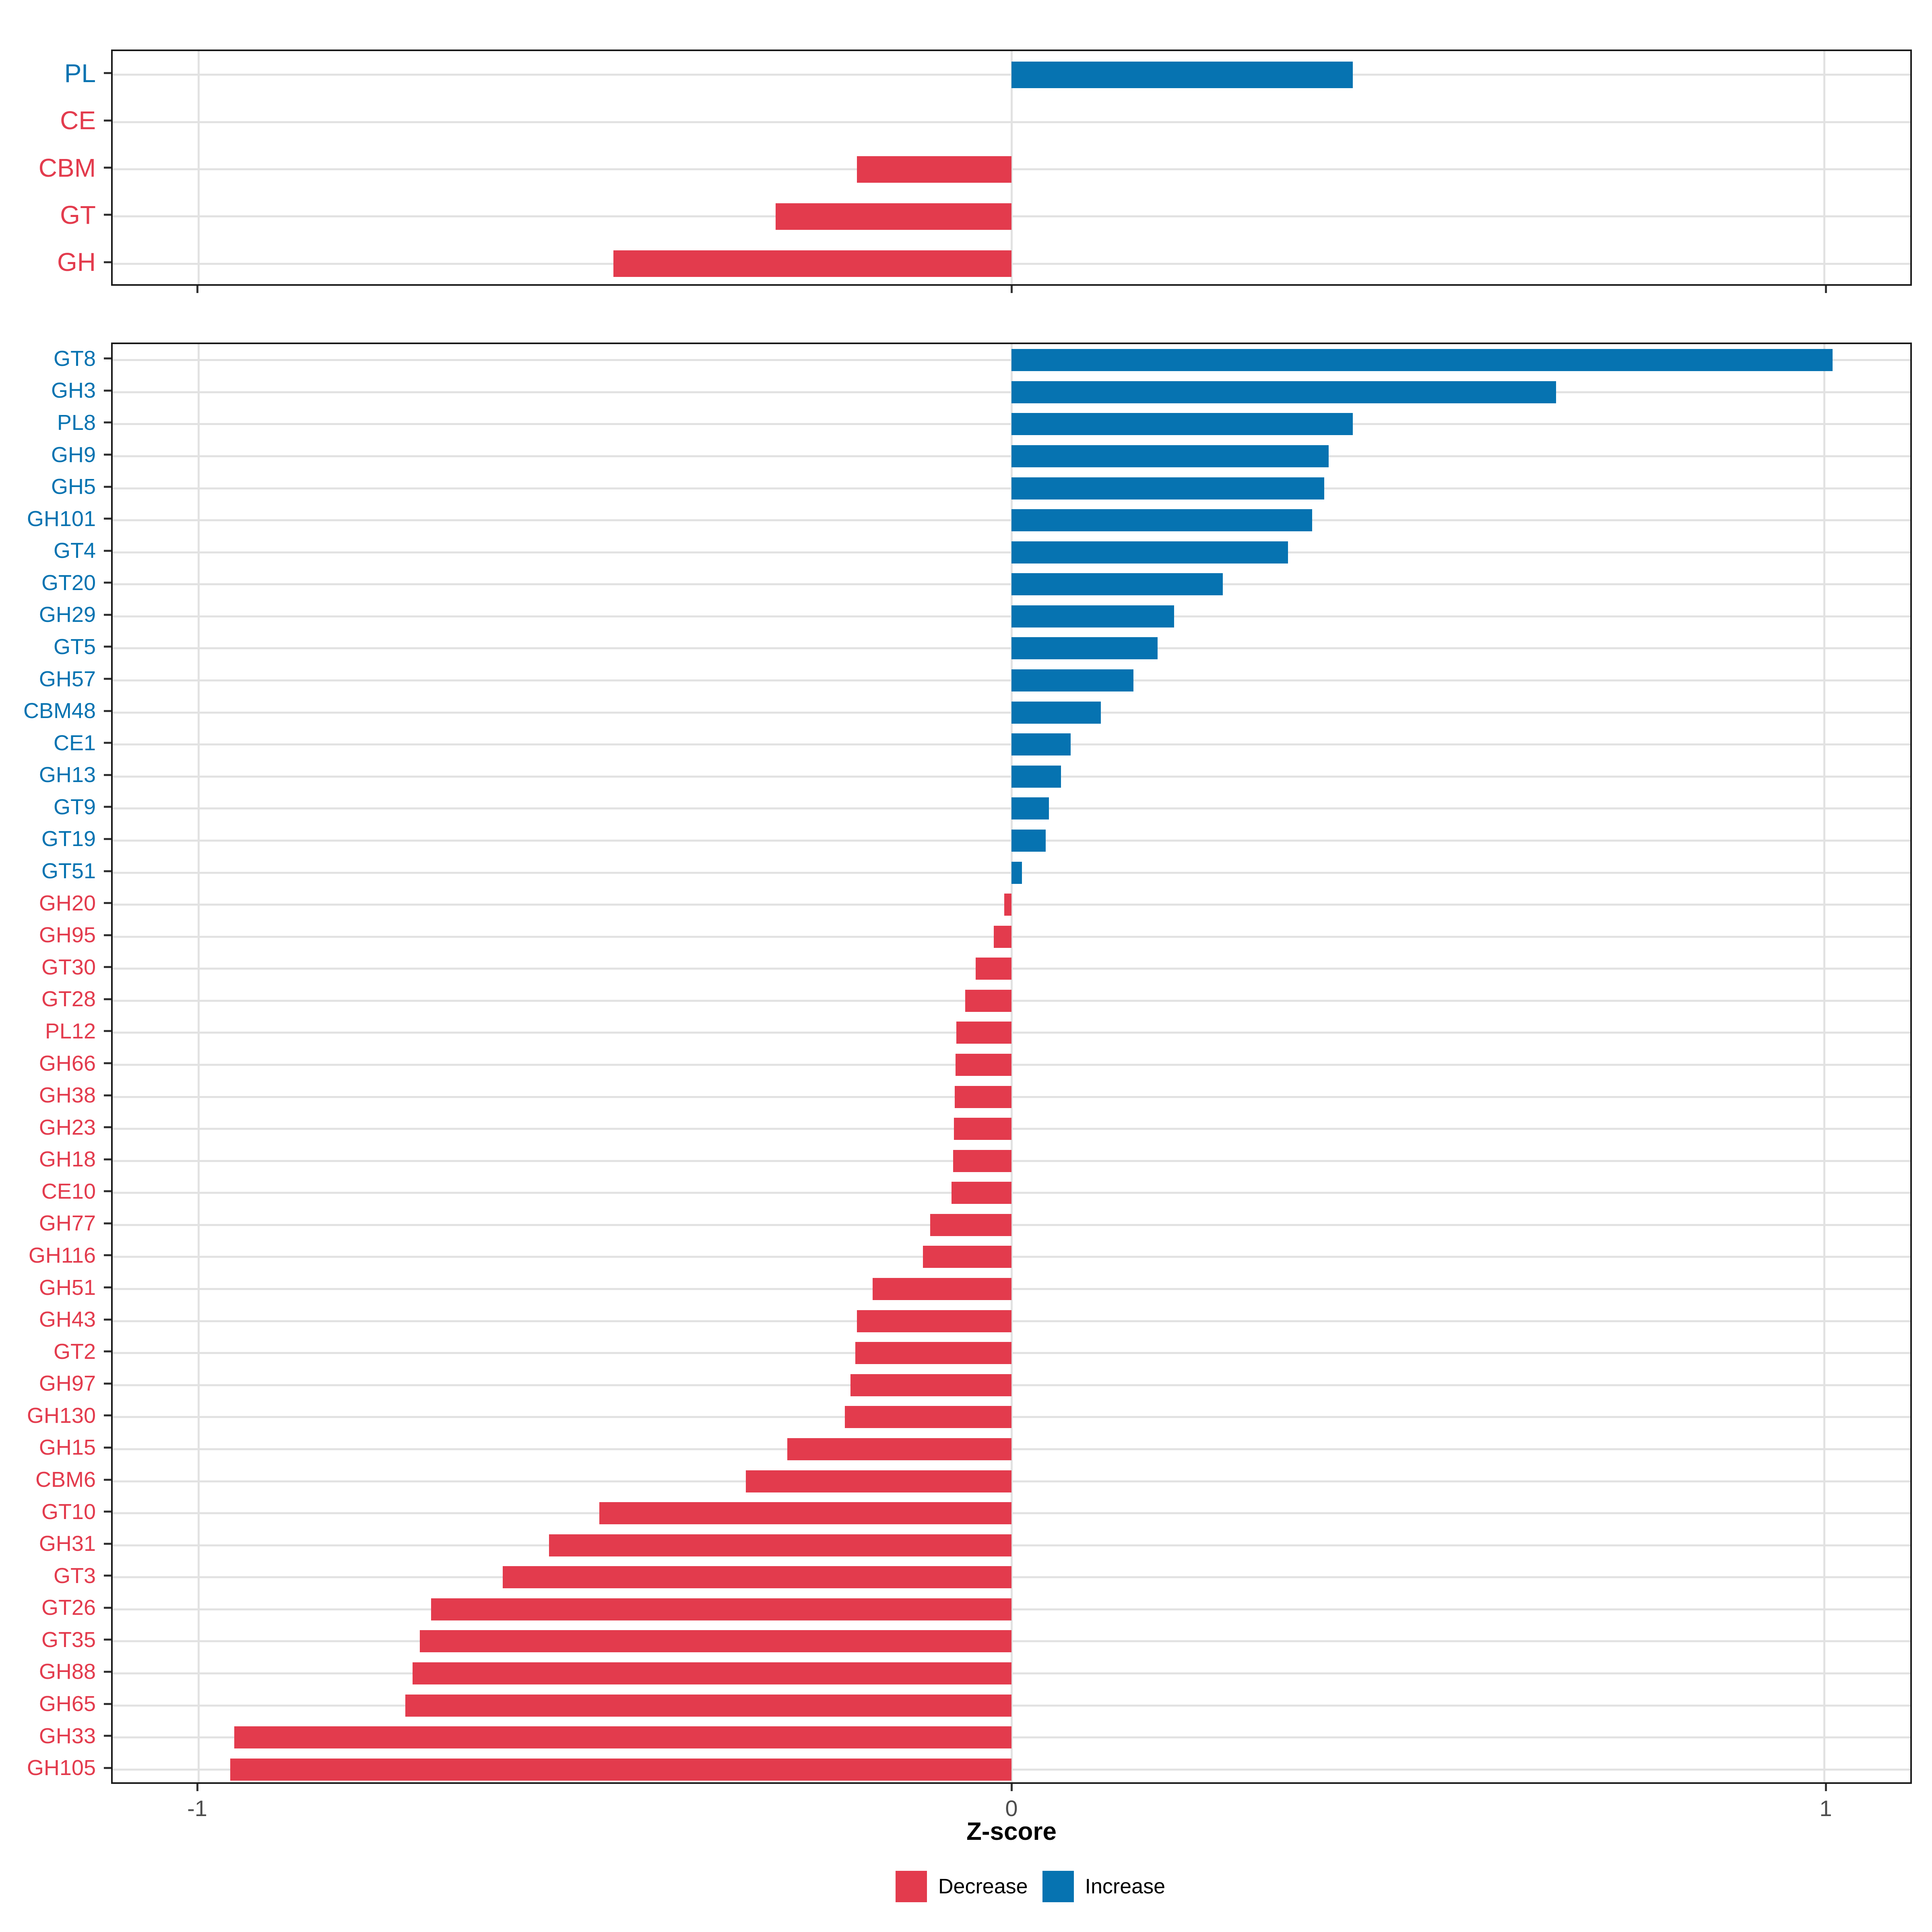 Image resolution: width=1932 pixels, height=1932 pixels. I want to click on legend-item-decrease: Decrease, so click(961, 1886).